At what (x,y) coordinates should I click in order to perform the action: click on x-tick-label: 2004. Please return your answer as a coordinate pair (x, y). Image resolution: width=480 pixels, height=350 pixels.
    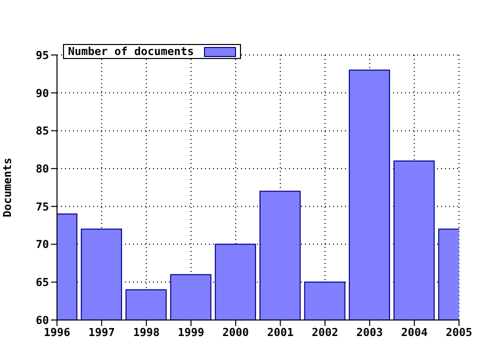
    Looking at the image, I should click on (414, 332).